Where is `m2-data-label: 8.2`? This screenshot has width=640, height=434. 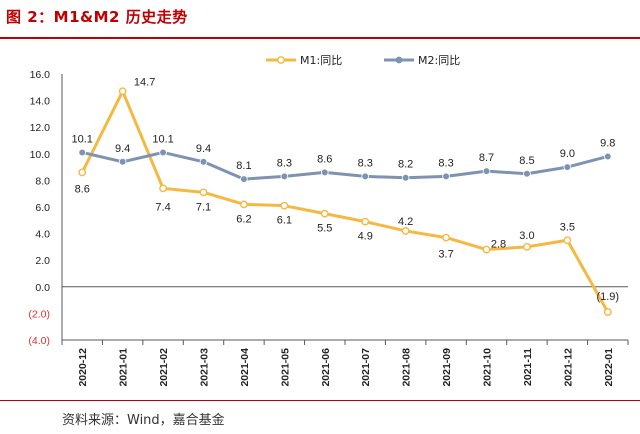 m2-data-label: 8.2 is located at coordinates (405, 165).